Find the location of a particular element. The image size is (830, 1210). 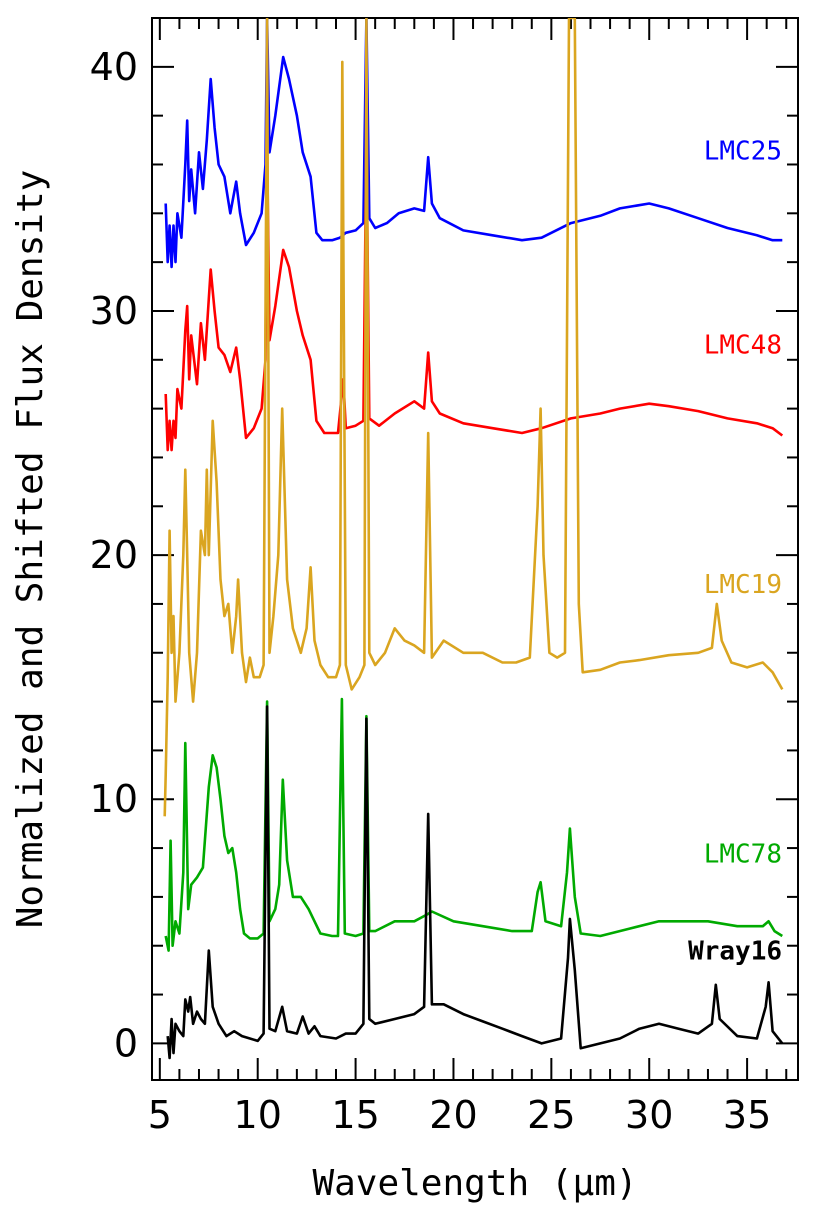

y-axis-title: Normalized and Shifted Flux Density is located at coordinates (30, 549).